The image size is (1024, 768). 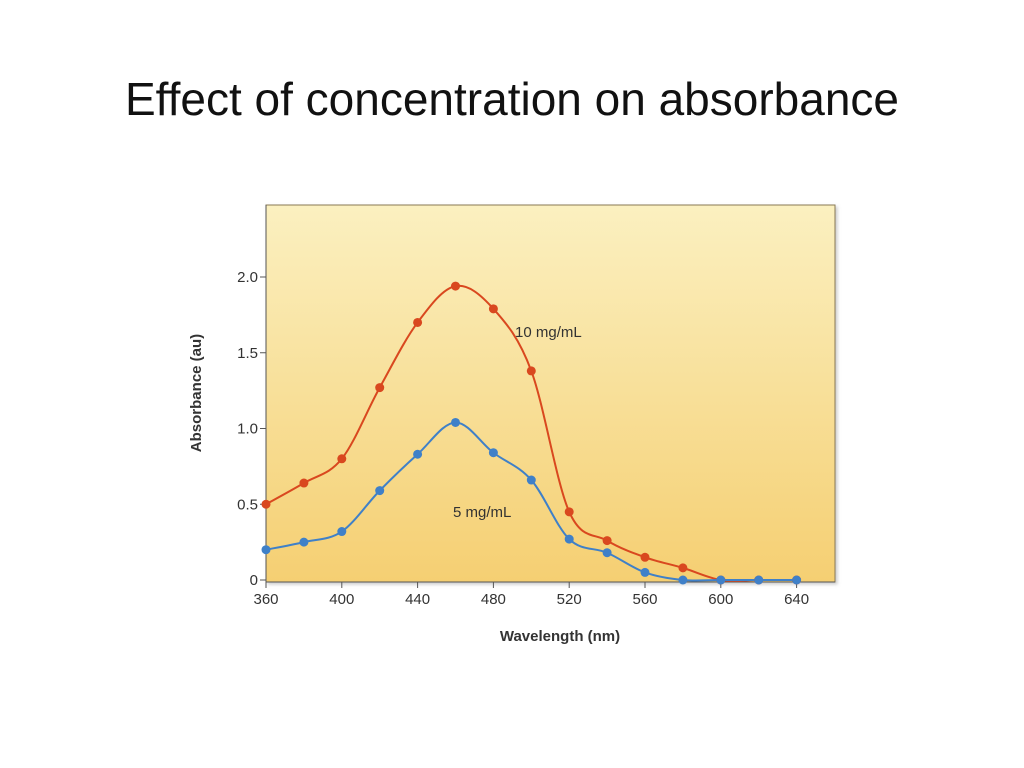 I want to click on y-tick-label: 0.5, so click(x=247, y=504).